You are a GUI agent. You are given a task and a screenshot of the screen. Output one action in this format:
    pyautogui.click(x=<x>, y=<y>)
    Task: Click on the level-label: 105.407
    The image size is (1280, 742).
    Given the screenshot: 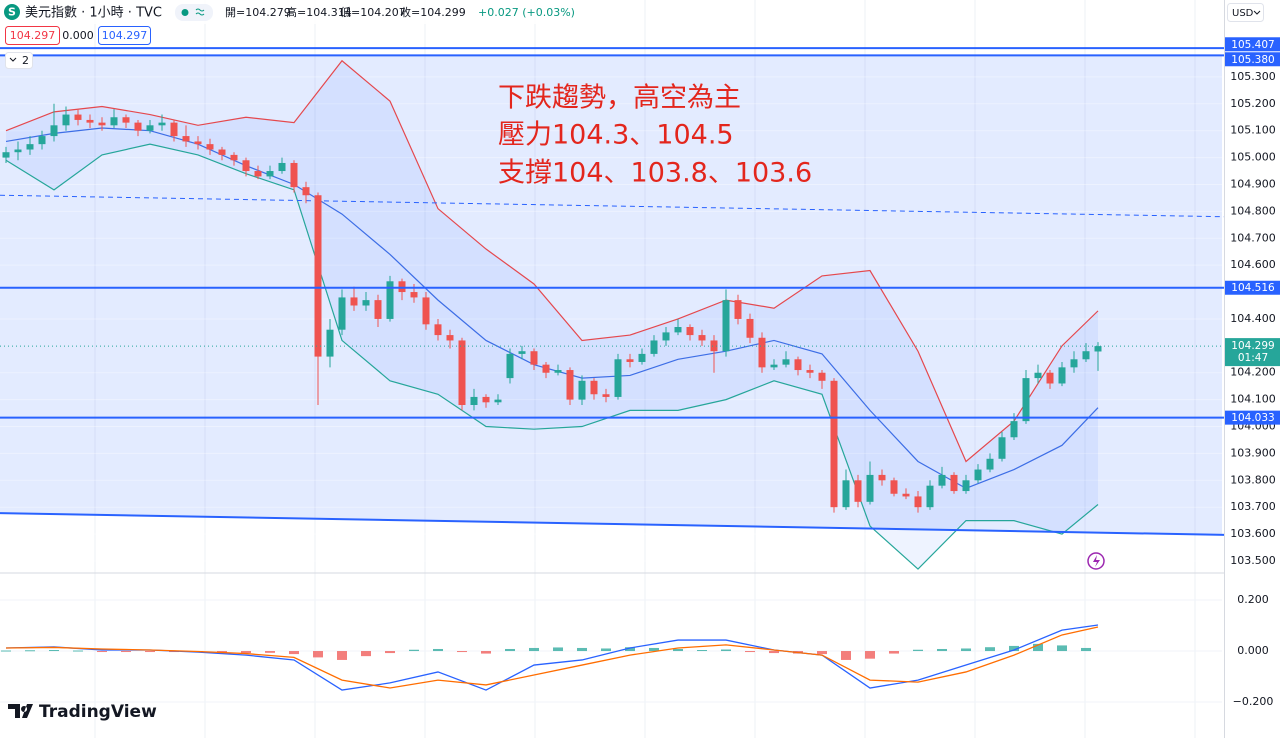 What is the action you would take?
    pyautogui.click(x=1252, y=45)
    